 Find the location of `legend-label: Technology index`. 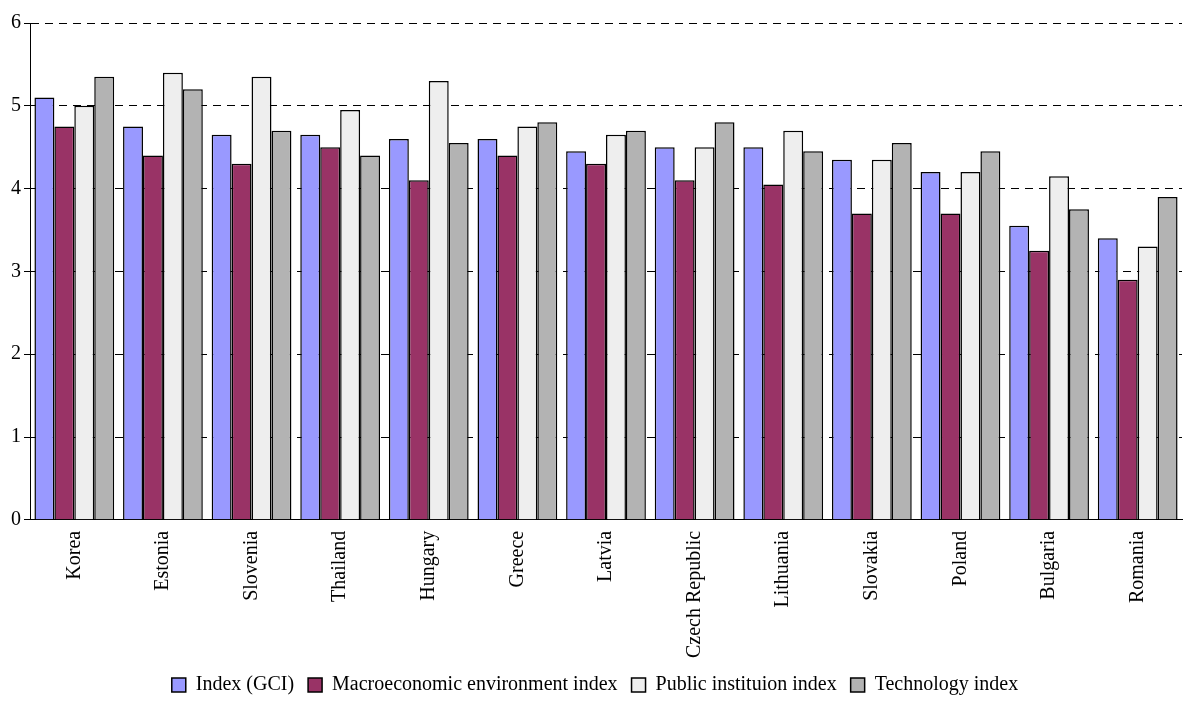

legend-label: Technology index is located at coordinates (946, 684).